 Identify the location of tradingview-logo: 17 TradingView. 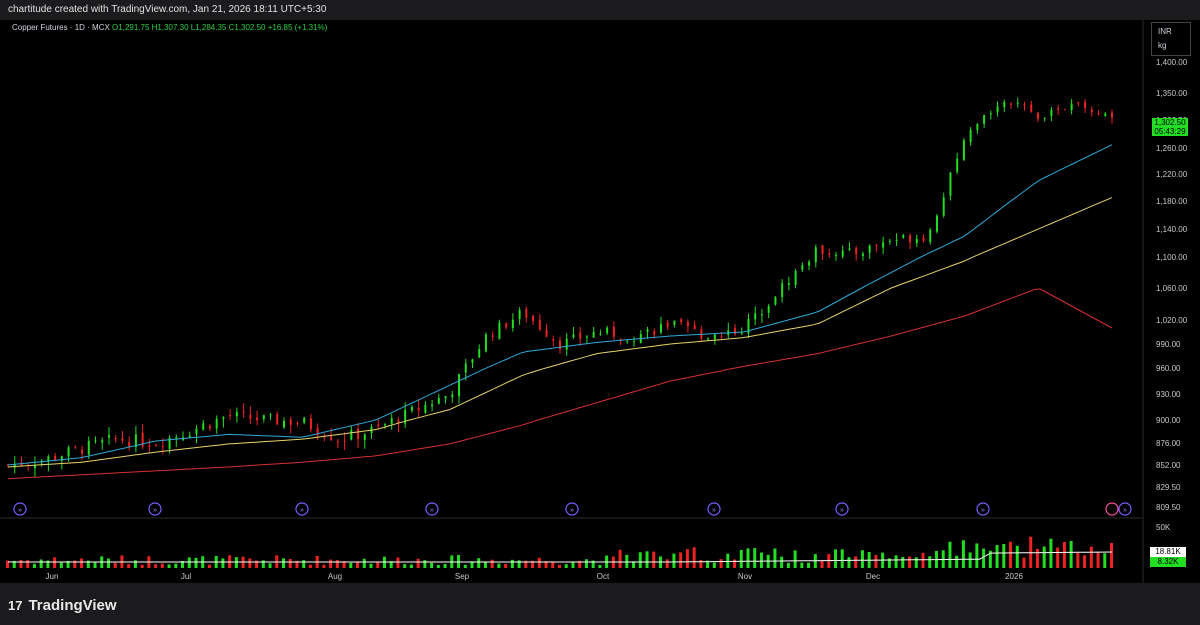
(62, 605).